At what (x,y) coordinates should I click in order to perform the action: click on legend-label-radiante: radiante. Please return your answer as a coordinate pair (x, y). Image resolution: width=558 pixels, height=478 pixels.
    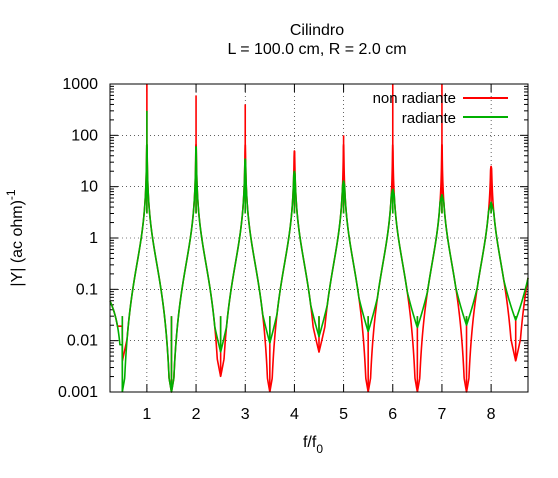
    Looking at the image, I should click on (429, 118).